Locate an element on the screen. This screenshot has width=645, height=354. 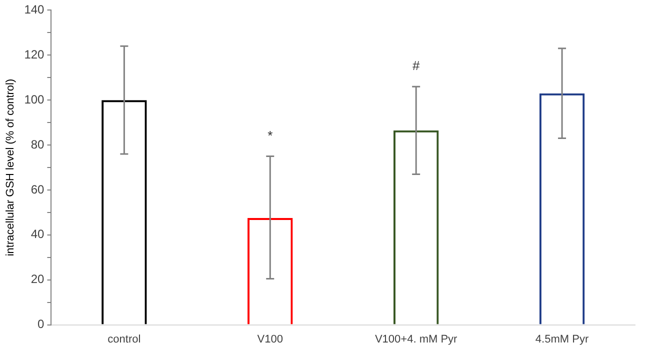
y-tick-label: 100 is located at coordinates (34, 99).